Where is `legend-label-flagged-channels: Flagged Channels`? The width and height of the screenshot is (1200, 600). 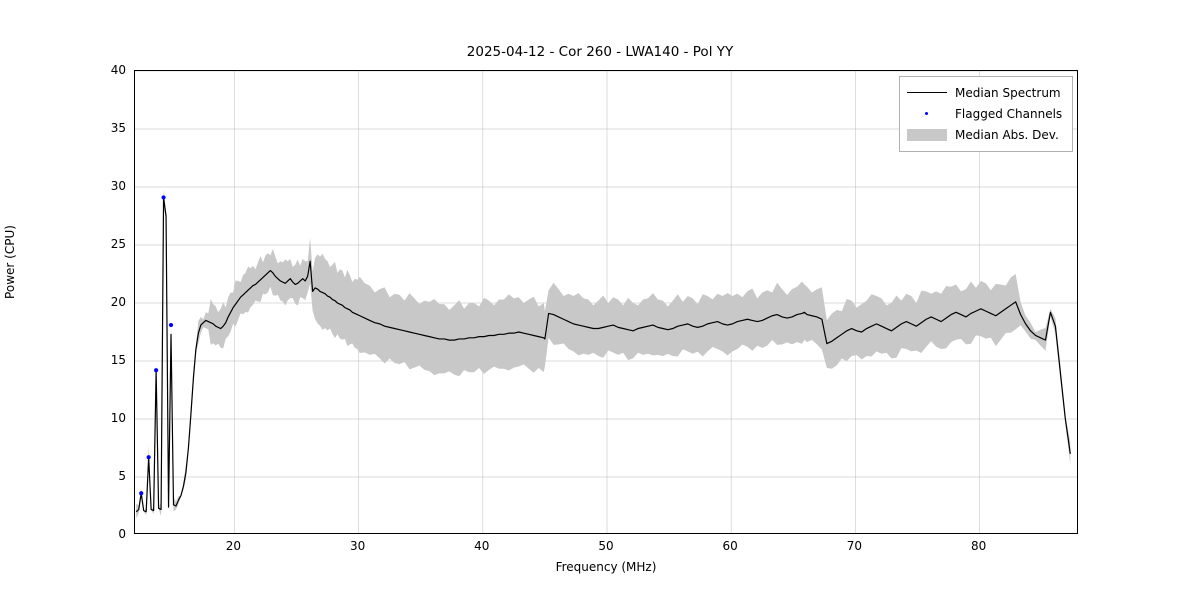
legend-label-flagged-channels: Flagged Channels is located at coordinates (1009, 113).